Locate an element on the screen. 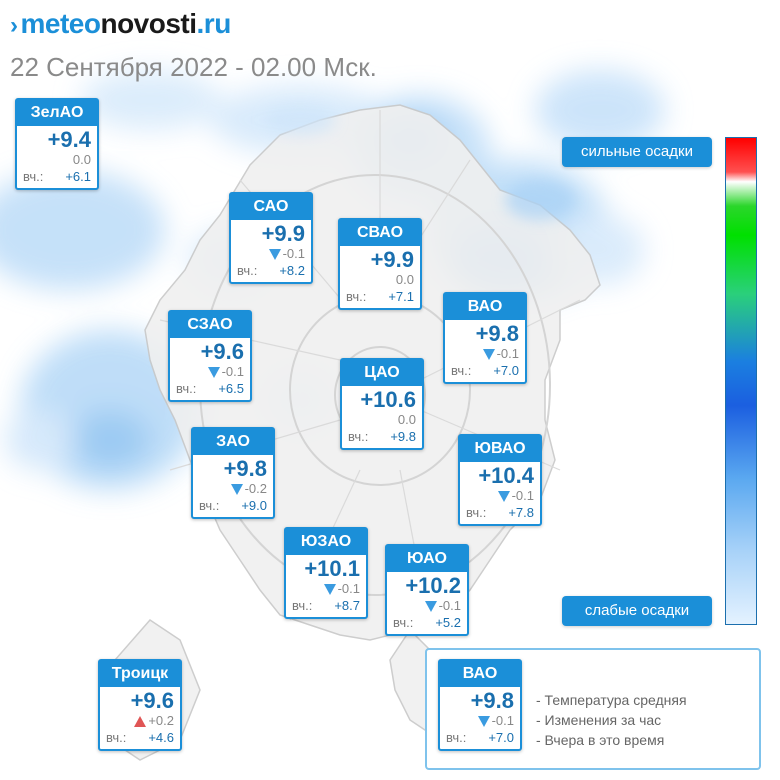 The height and width of the screenshot is (780, 780). site-logo: › meteonovosti.ru is located at coordinates (120, 24).